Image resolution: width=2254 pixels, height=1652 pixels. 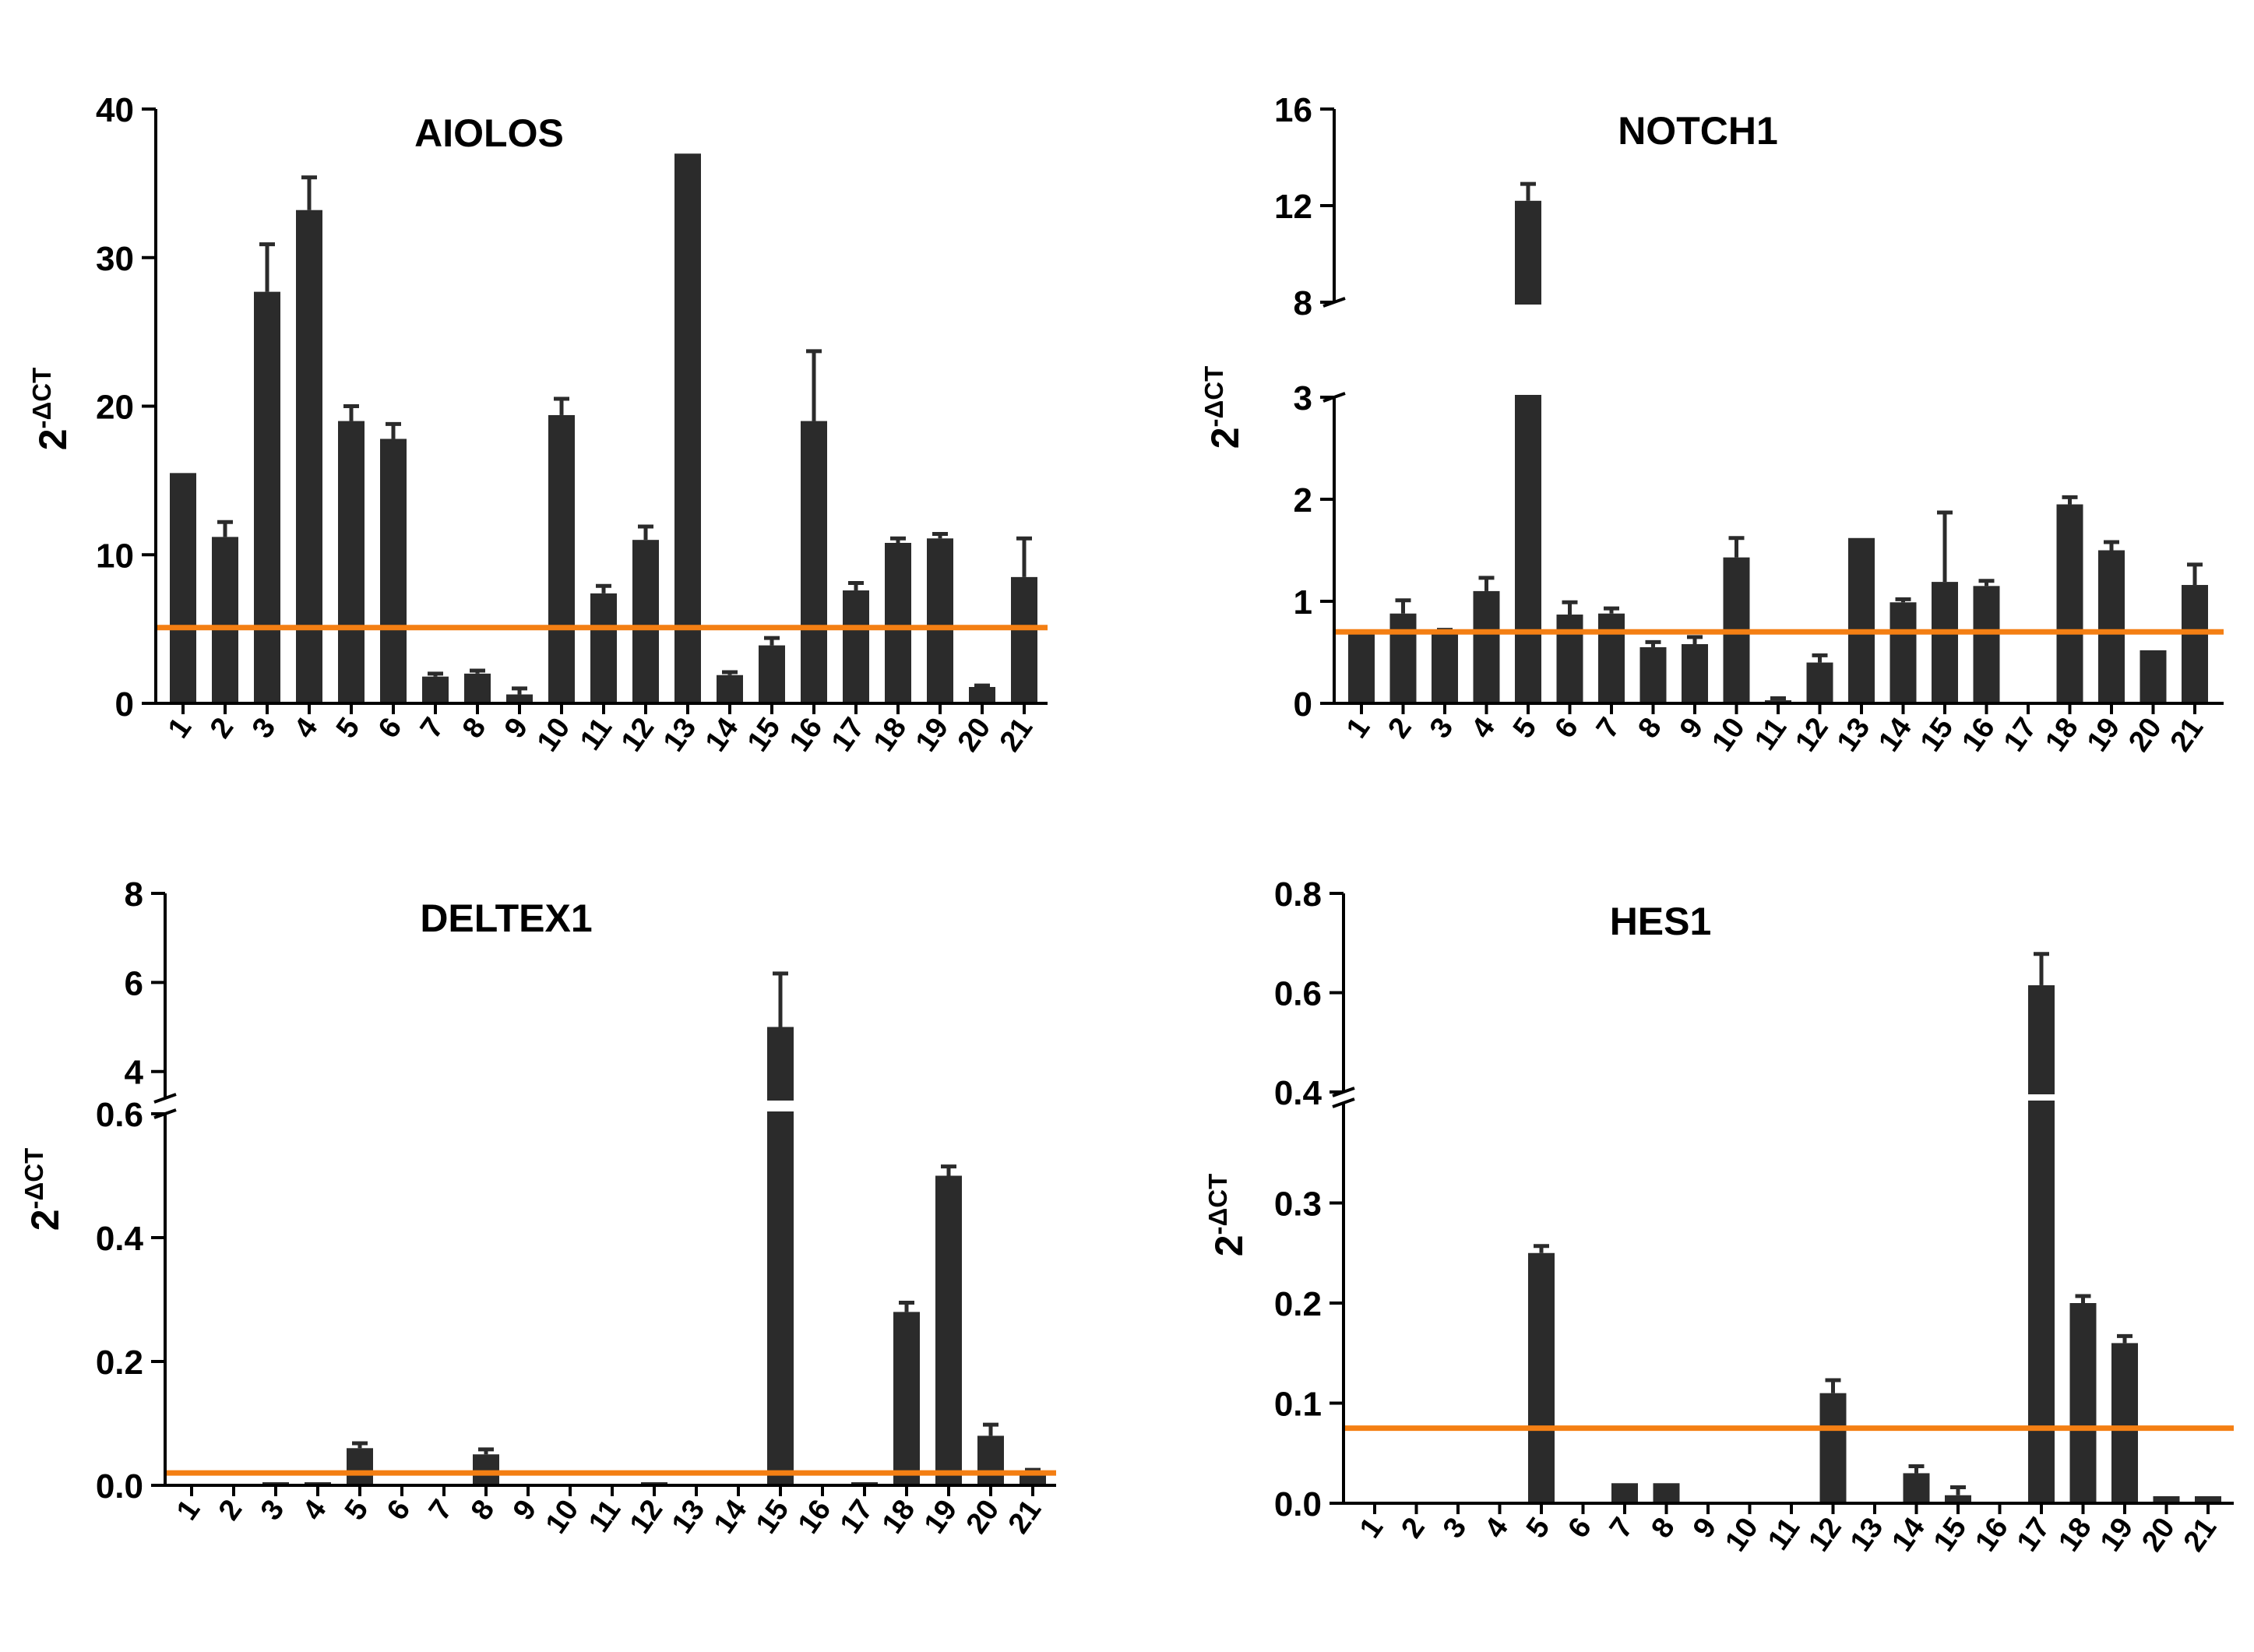 What do you see at coordinates (1298, 1204) in the screenshot?
I see `y-tick-label: 0.3` at bounding box center [1298, 1204].